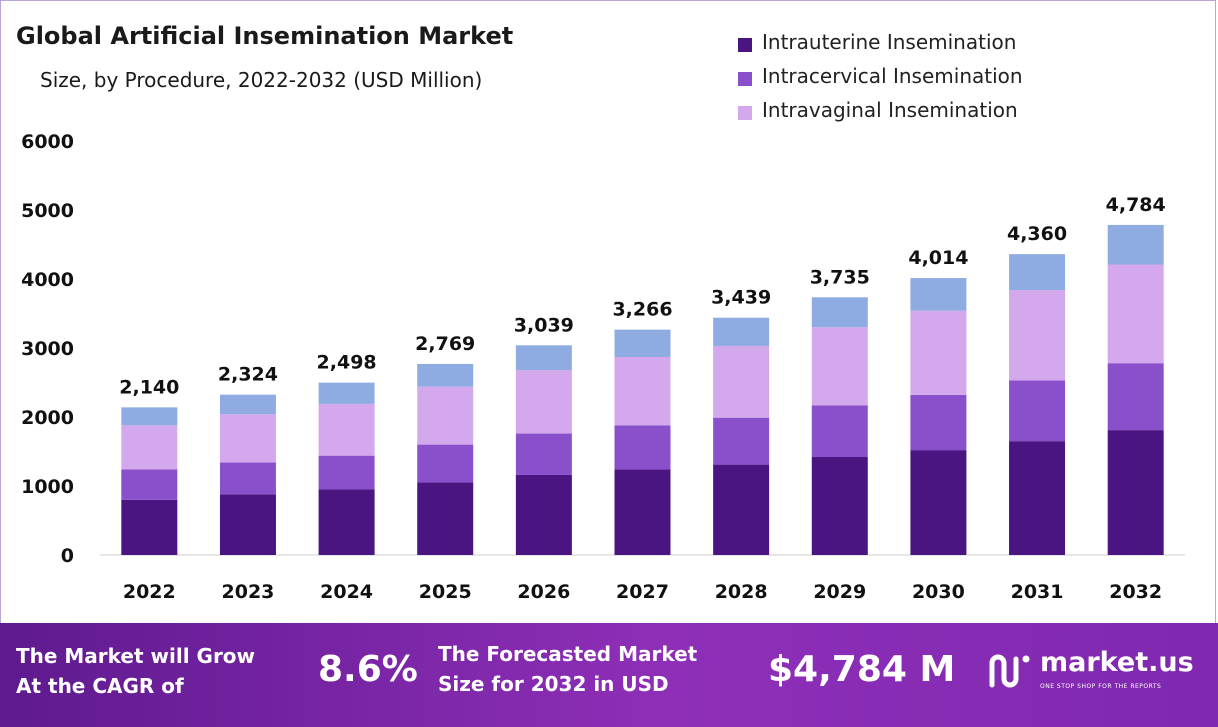  What do you see at coordinates (248, 592) in the screenshot?
I see `x-tick-label: 2023` at bounding box center [248, 592].